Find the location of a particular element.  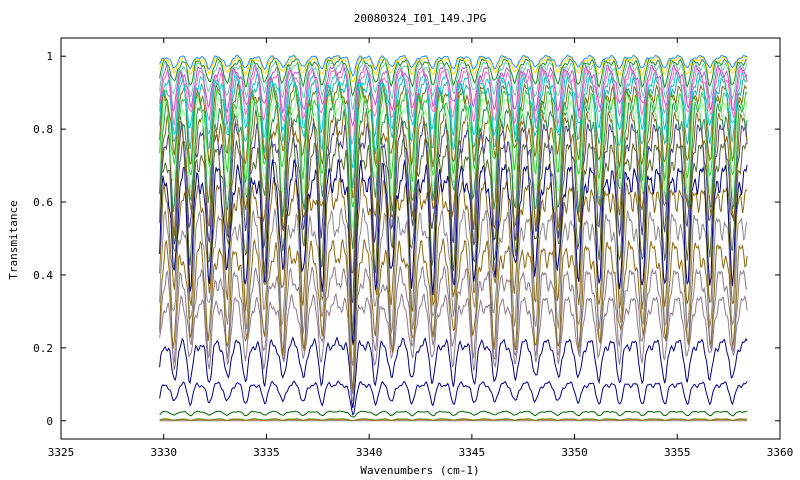

y-tick-label: 0.4 is located at coordinates (43, 275).